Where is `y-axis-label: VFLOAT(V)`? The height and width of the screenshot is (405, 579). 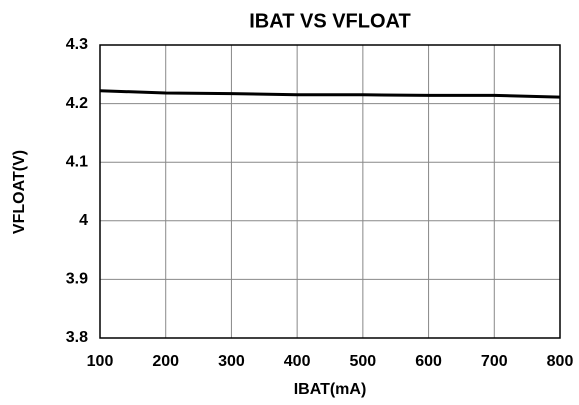
y-axis-label: VFLOAT(V) is located at coordinates (19, 192).